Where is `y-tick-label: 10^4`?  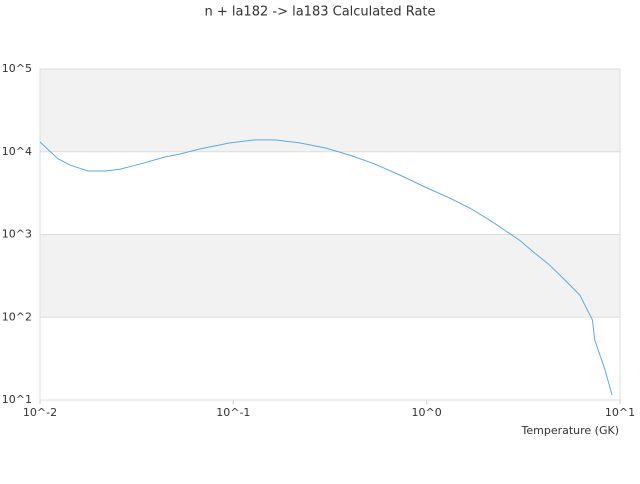
y-tick-label: 10^4 is located at coordinates (17, 151).